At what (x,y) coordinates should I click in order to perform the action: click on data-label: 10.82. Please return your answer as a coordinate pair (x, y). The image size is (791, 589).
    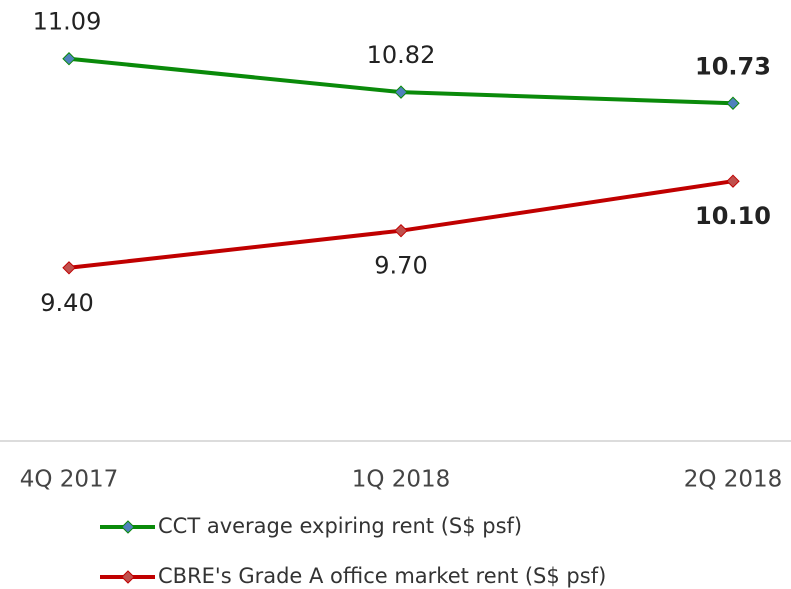
    Looking at the image, I should click on (401, 55).